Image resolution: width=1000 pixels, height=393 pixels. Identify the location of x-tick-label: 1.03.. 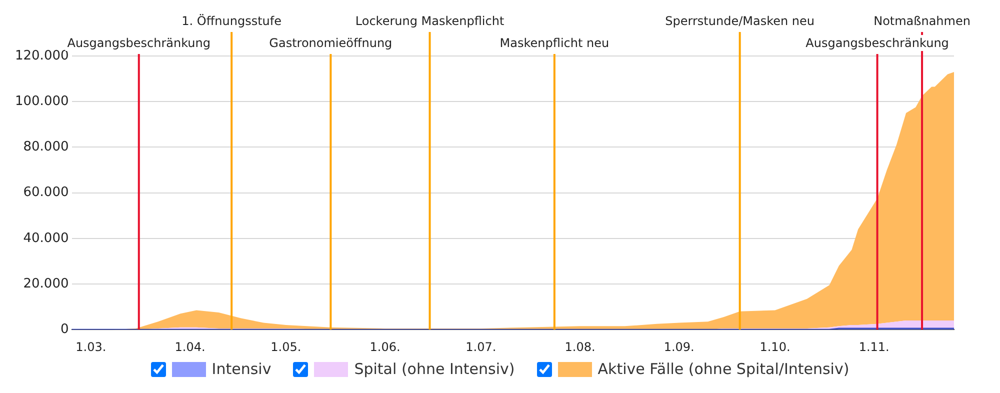
(91, 347).